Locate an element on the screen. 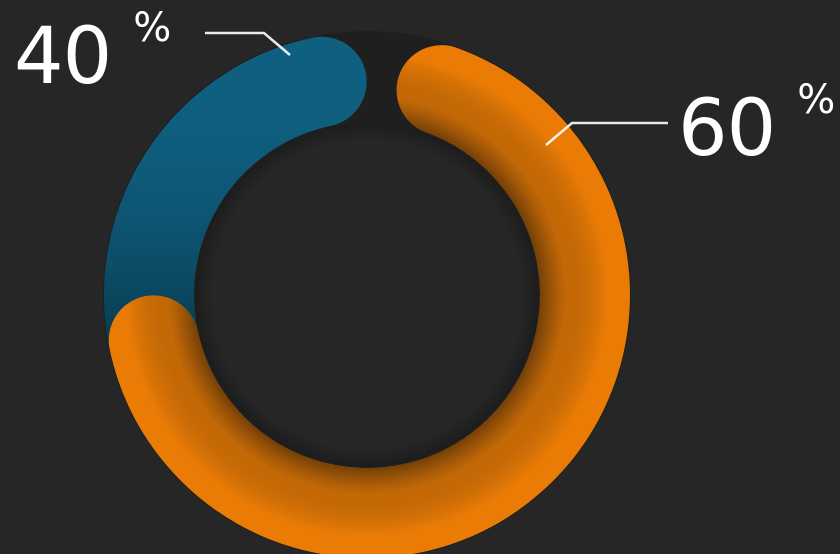 The height and width of the screenshot is (554, 840). percent-value-60: 60 is located at coordinates (727, 129).